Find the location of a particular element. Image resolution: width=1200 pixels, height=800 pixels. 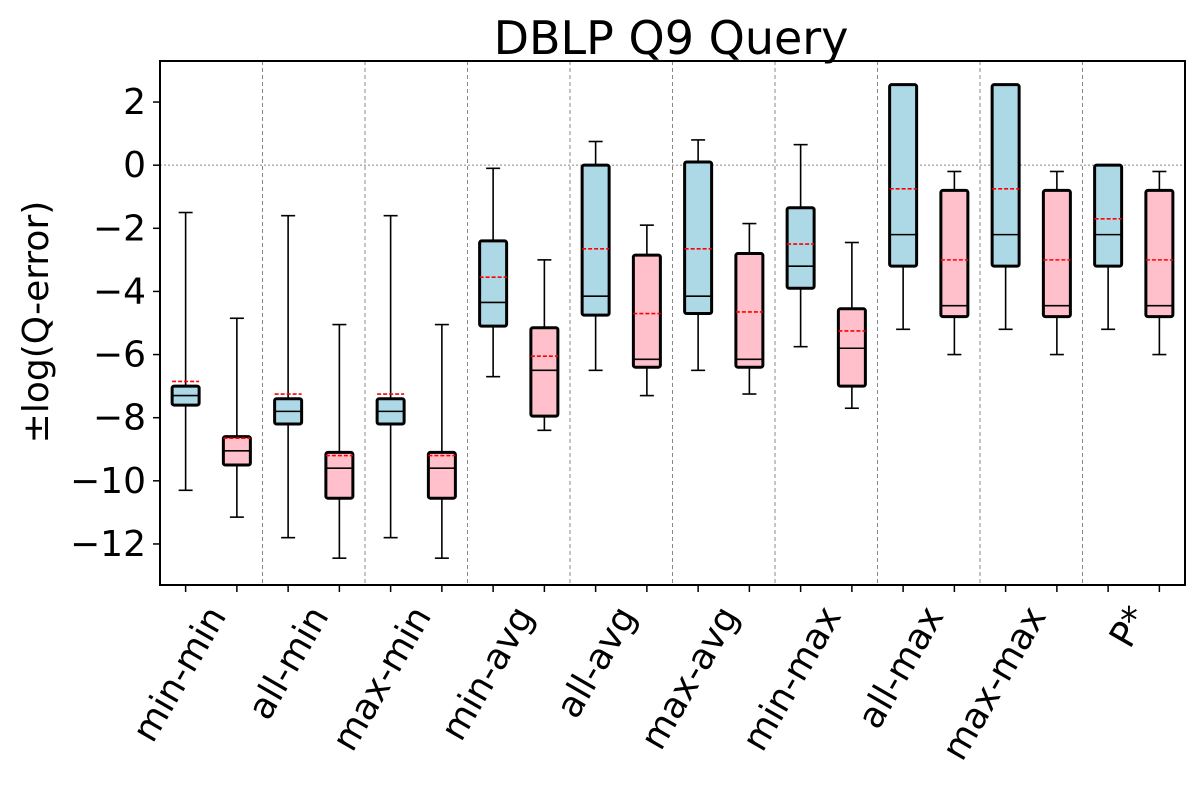

y-axis-label: ±log(Q-error) is located at coordinates (36, 322).